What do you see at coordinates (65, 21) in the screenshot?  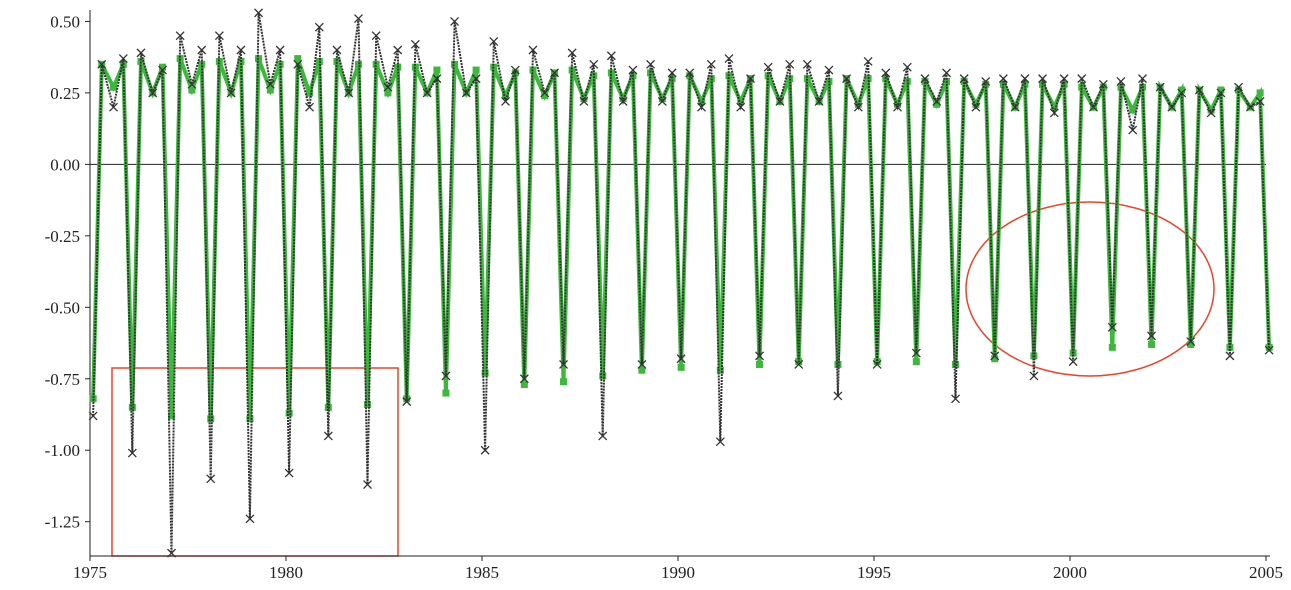 I see `y-tick-label: 0.50` at bounding box center [65, 21].